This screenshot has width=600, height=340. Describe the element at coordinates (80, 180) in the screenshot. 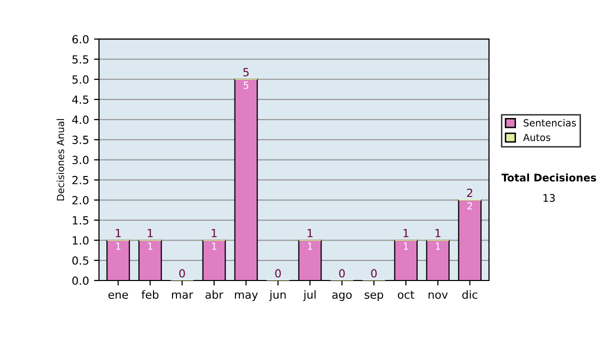

I see `y-tick-label: 2.5` at that location.